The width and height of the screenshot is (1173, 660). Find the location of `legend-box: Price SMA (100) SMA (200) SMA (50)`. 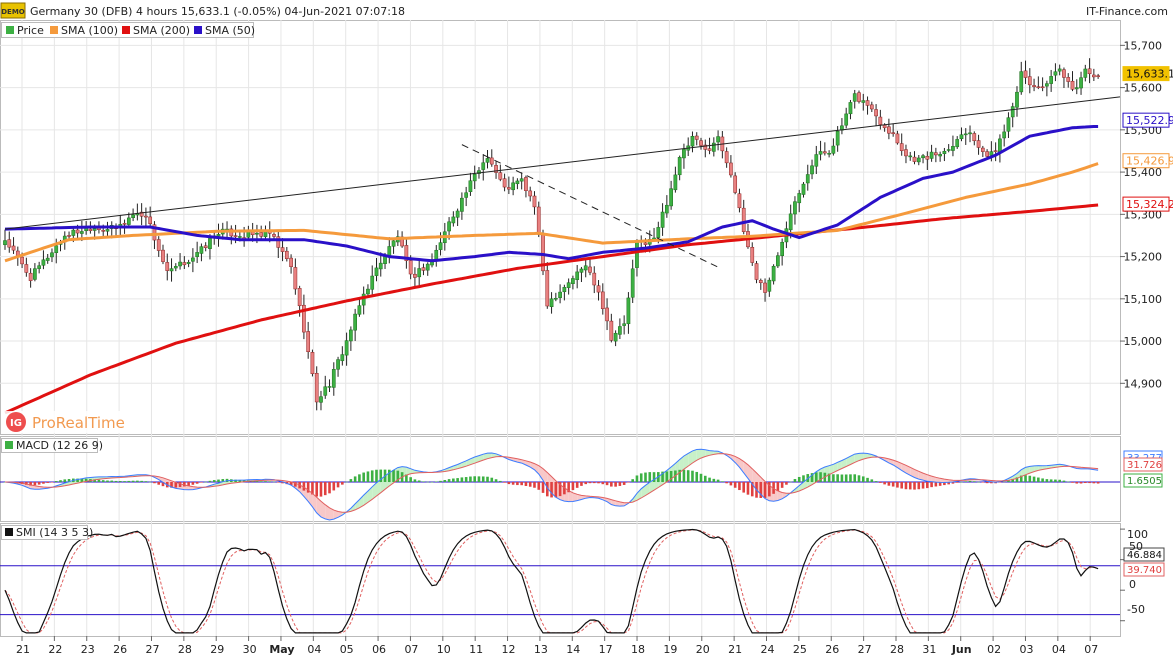

legend-box: Price SMA (100) SMA (200) SMA (50) is located at coordinates (128, 30).